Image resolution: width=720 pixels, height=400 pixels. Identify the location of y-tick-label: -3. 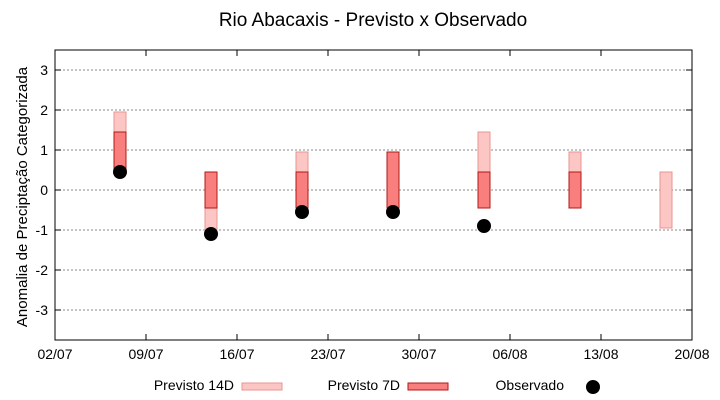
(42, 310).